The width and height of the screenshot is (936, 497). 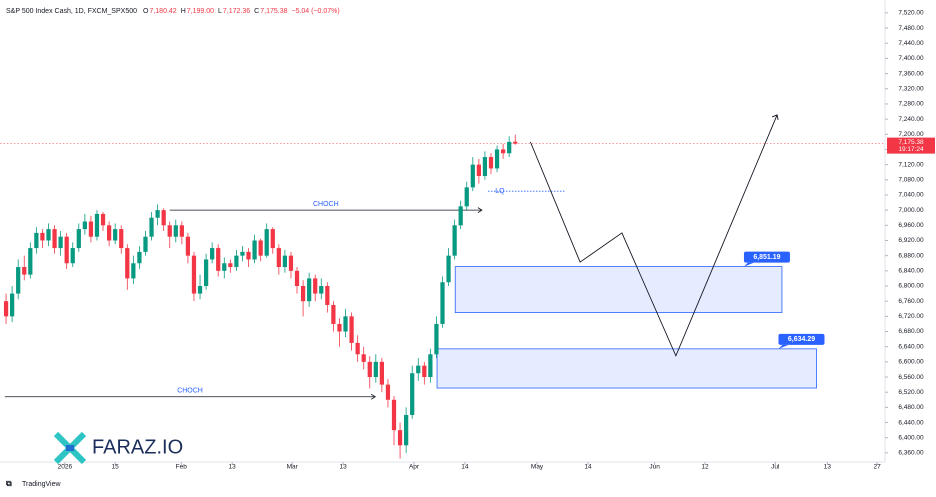 I want to click on y-tick-label: 6,560.00, so click(x=911, y=377).